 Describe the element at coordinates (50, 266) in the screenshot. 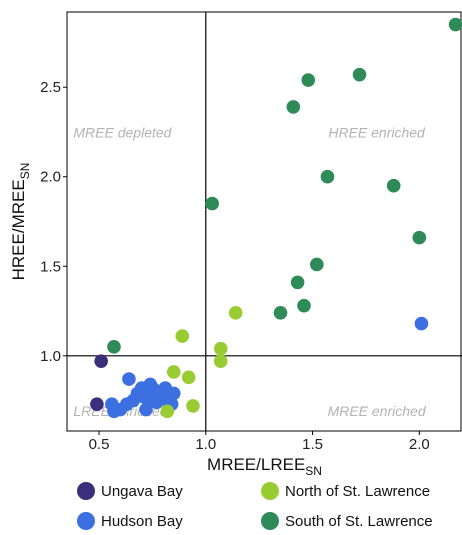

I see `y-tick-label: 1.5` at that location.